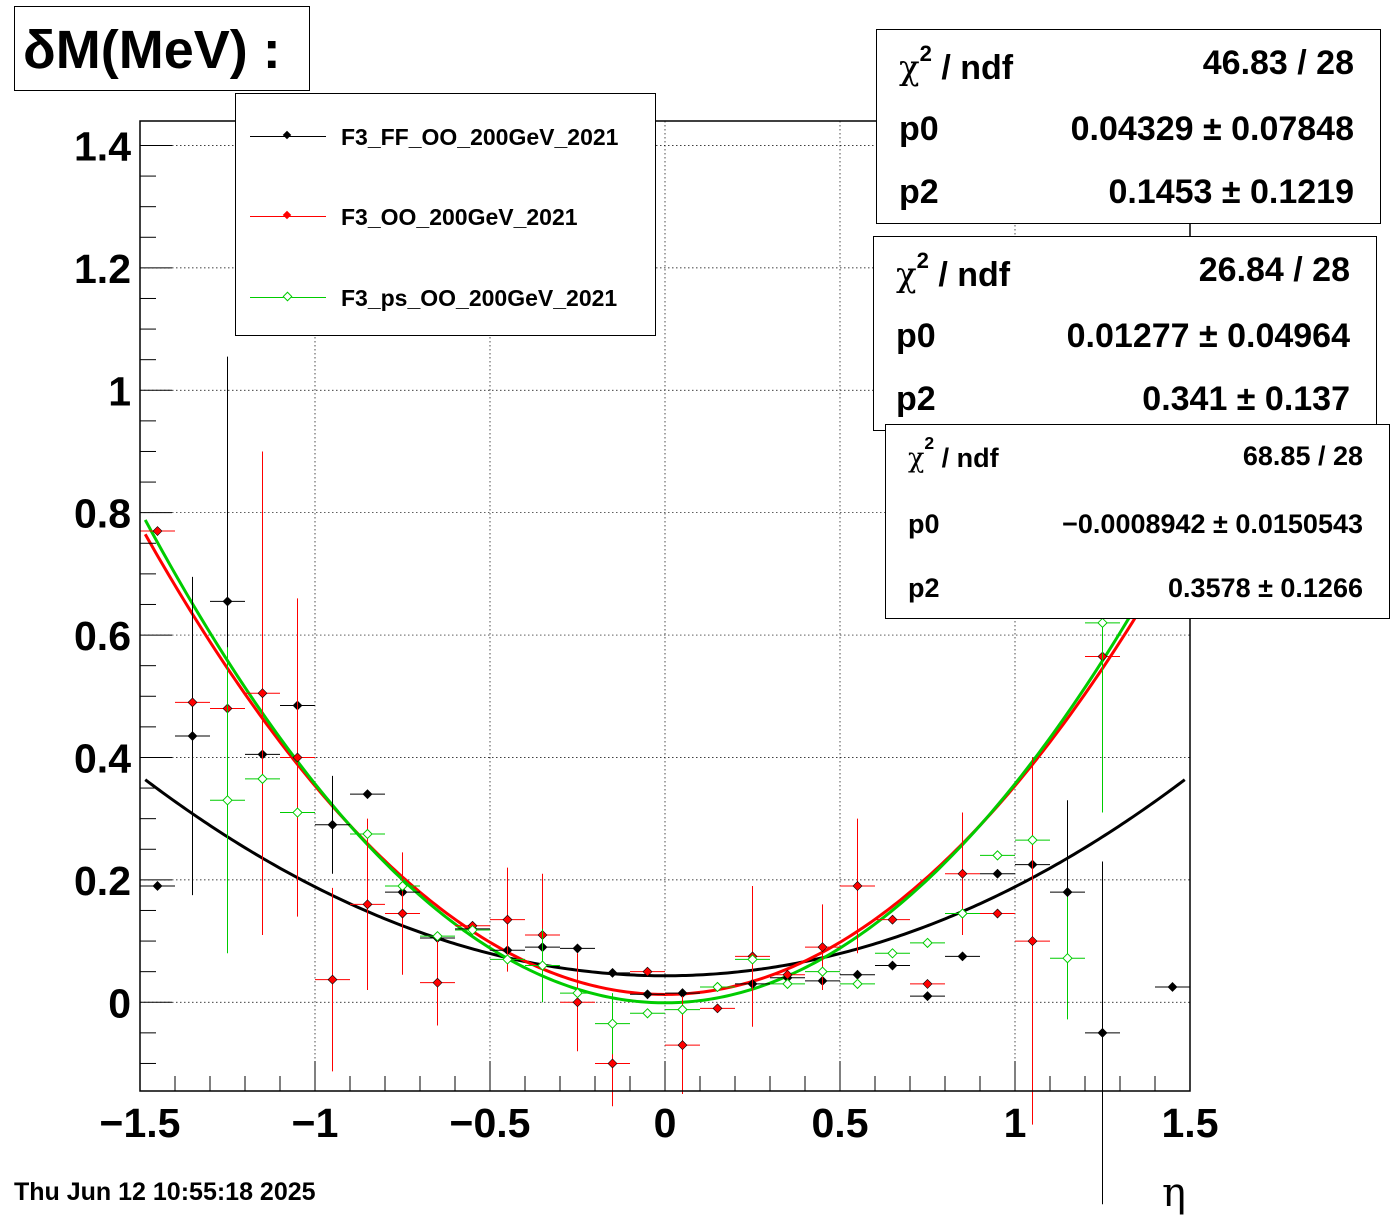  I want to click on y-tick-label: 0, so click(119, 1003).